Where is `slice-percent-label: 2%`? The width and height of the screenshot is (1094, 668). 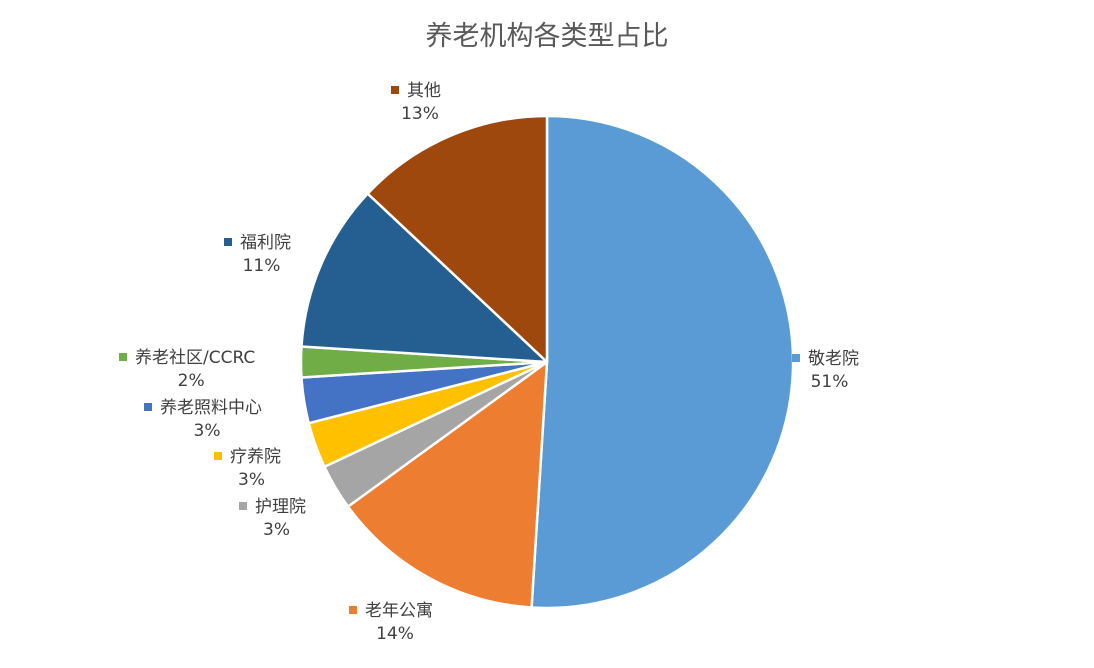 slice-percent-label: 2% is located at coordinates (191, 381).